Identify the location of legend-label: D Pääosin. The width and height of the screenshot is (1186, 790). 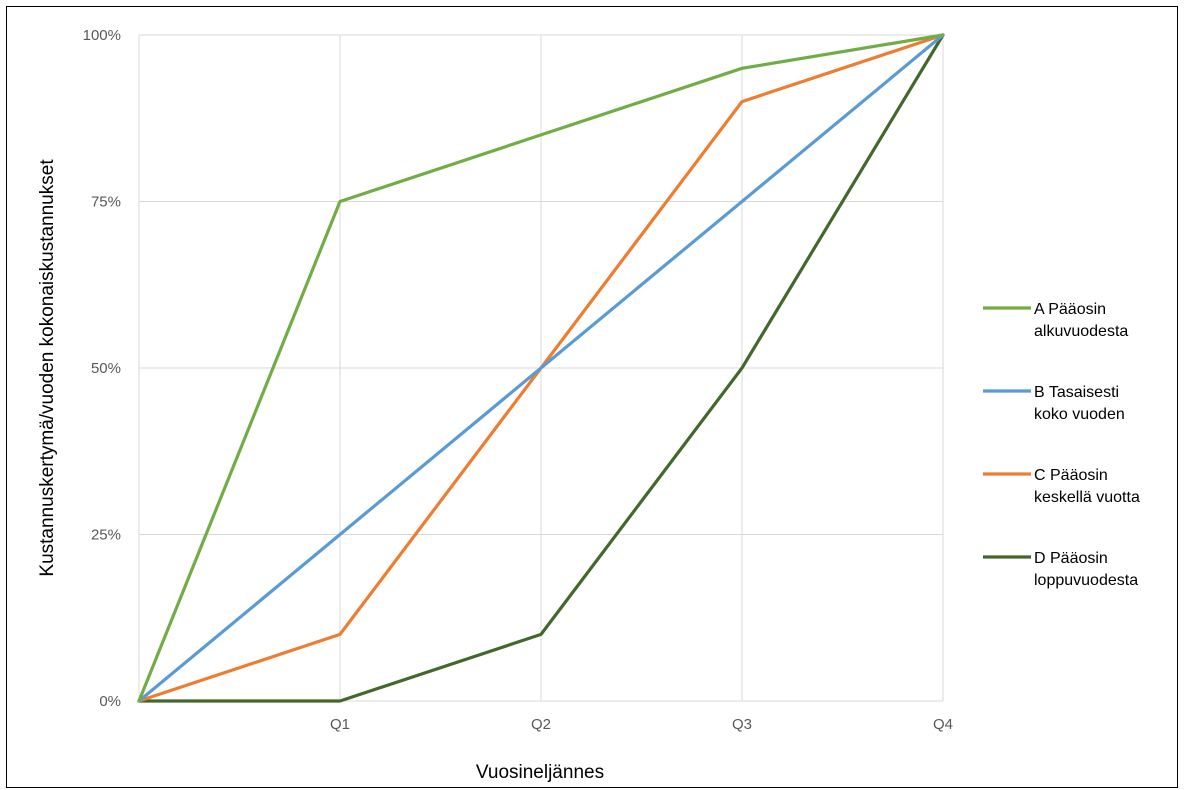
(1071, 558).